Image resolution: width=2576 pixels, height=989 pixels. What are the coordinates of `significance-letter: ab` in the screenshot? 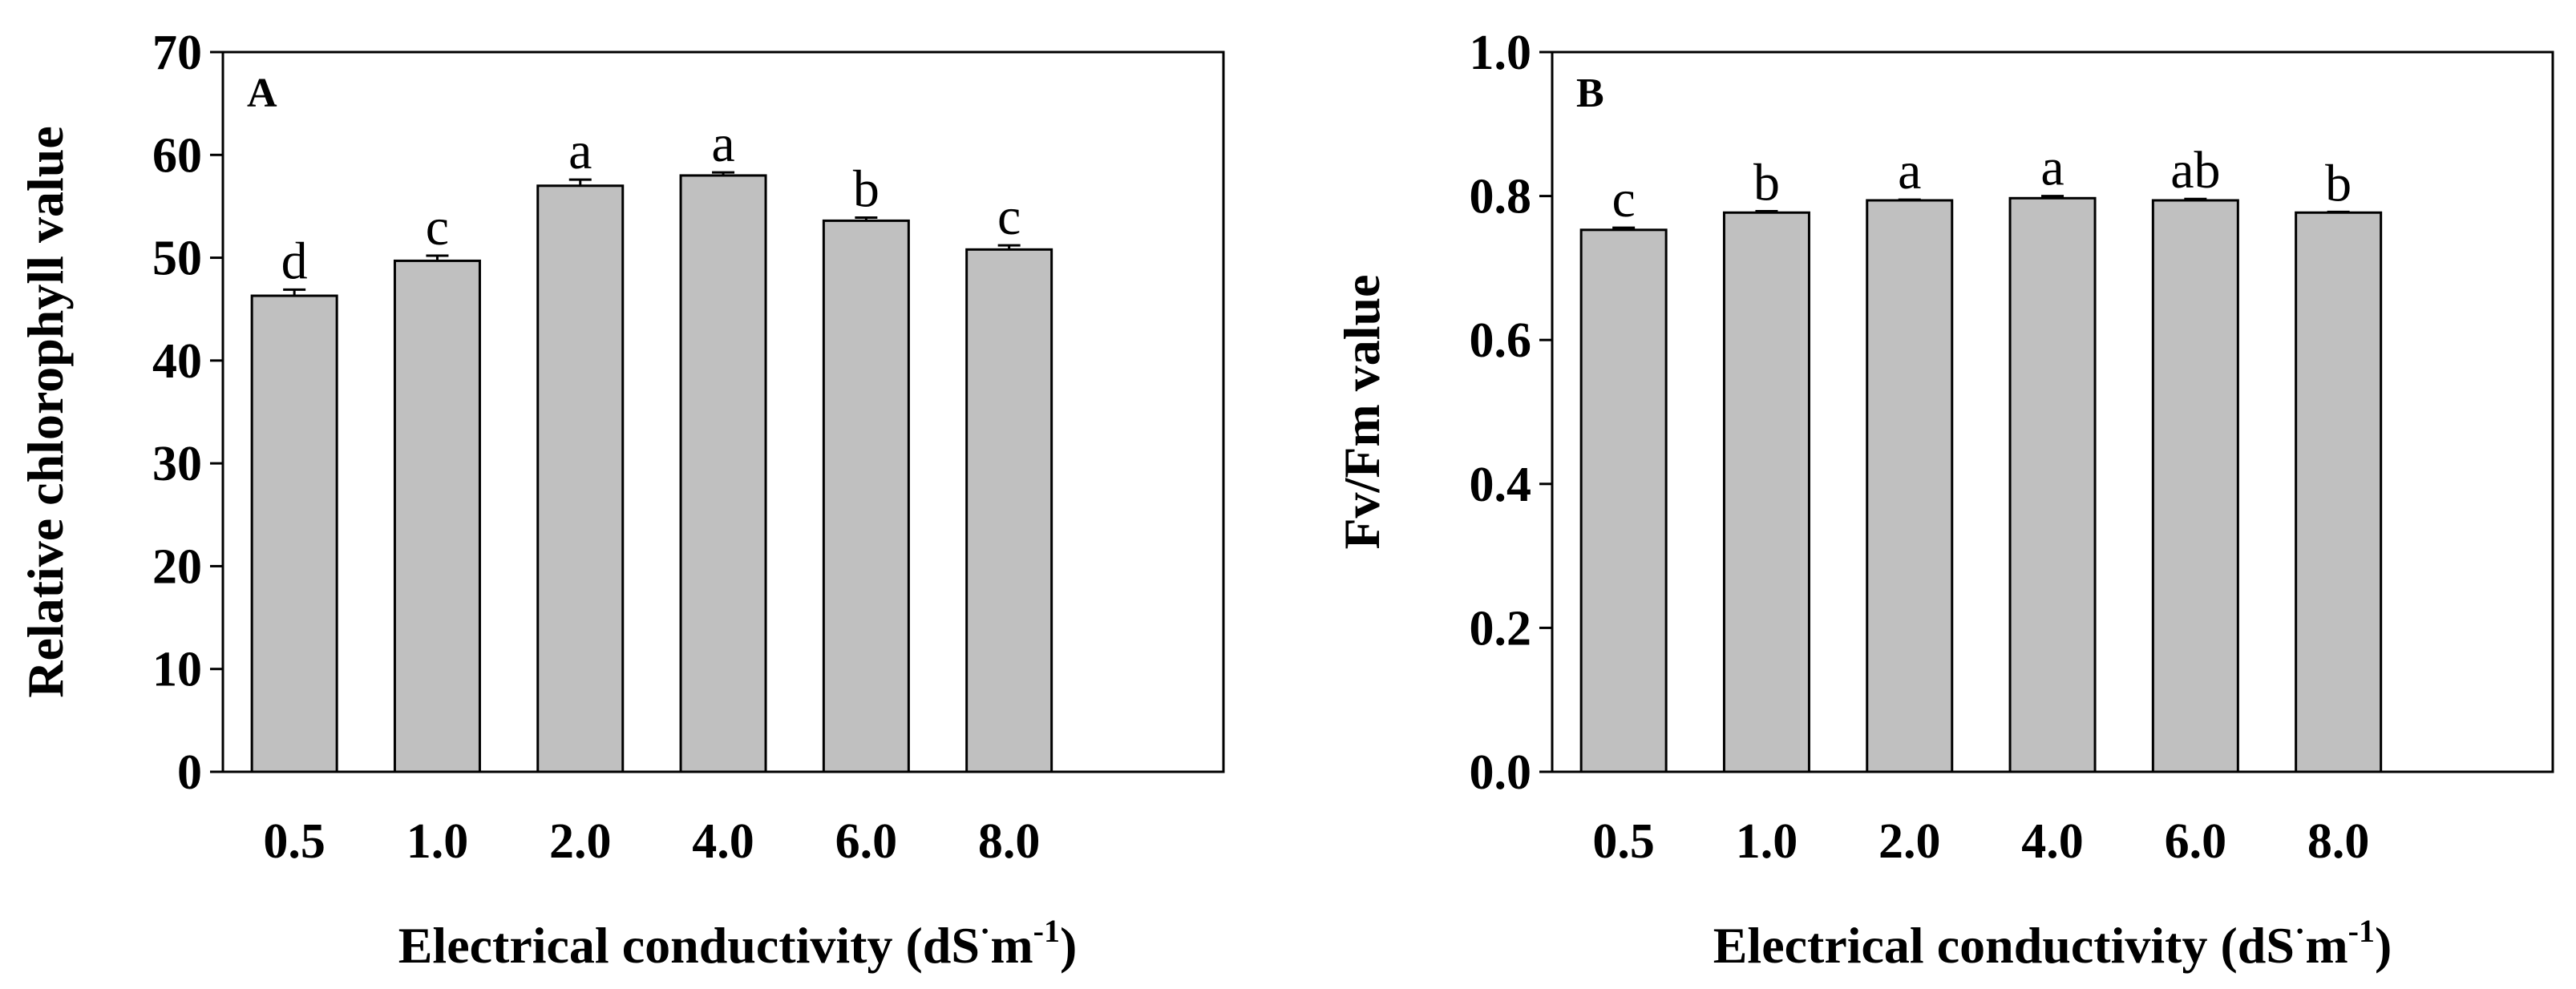 It's located at (2195, 170).